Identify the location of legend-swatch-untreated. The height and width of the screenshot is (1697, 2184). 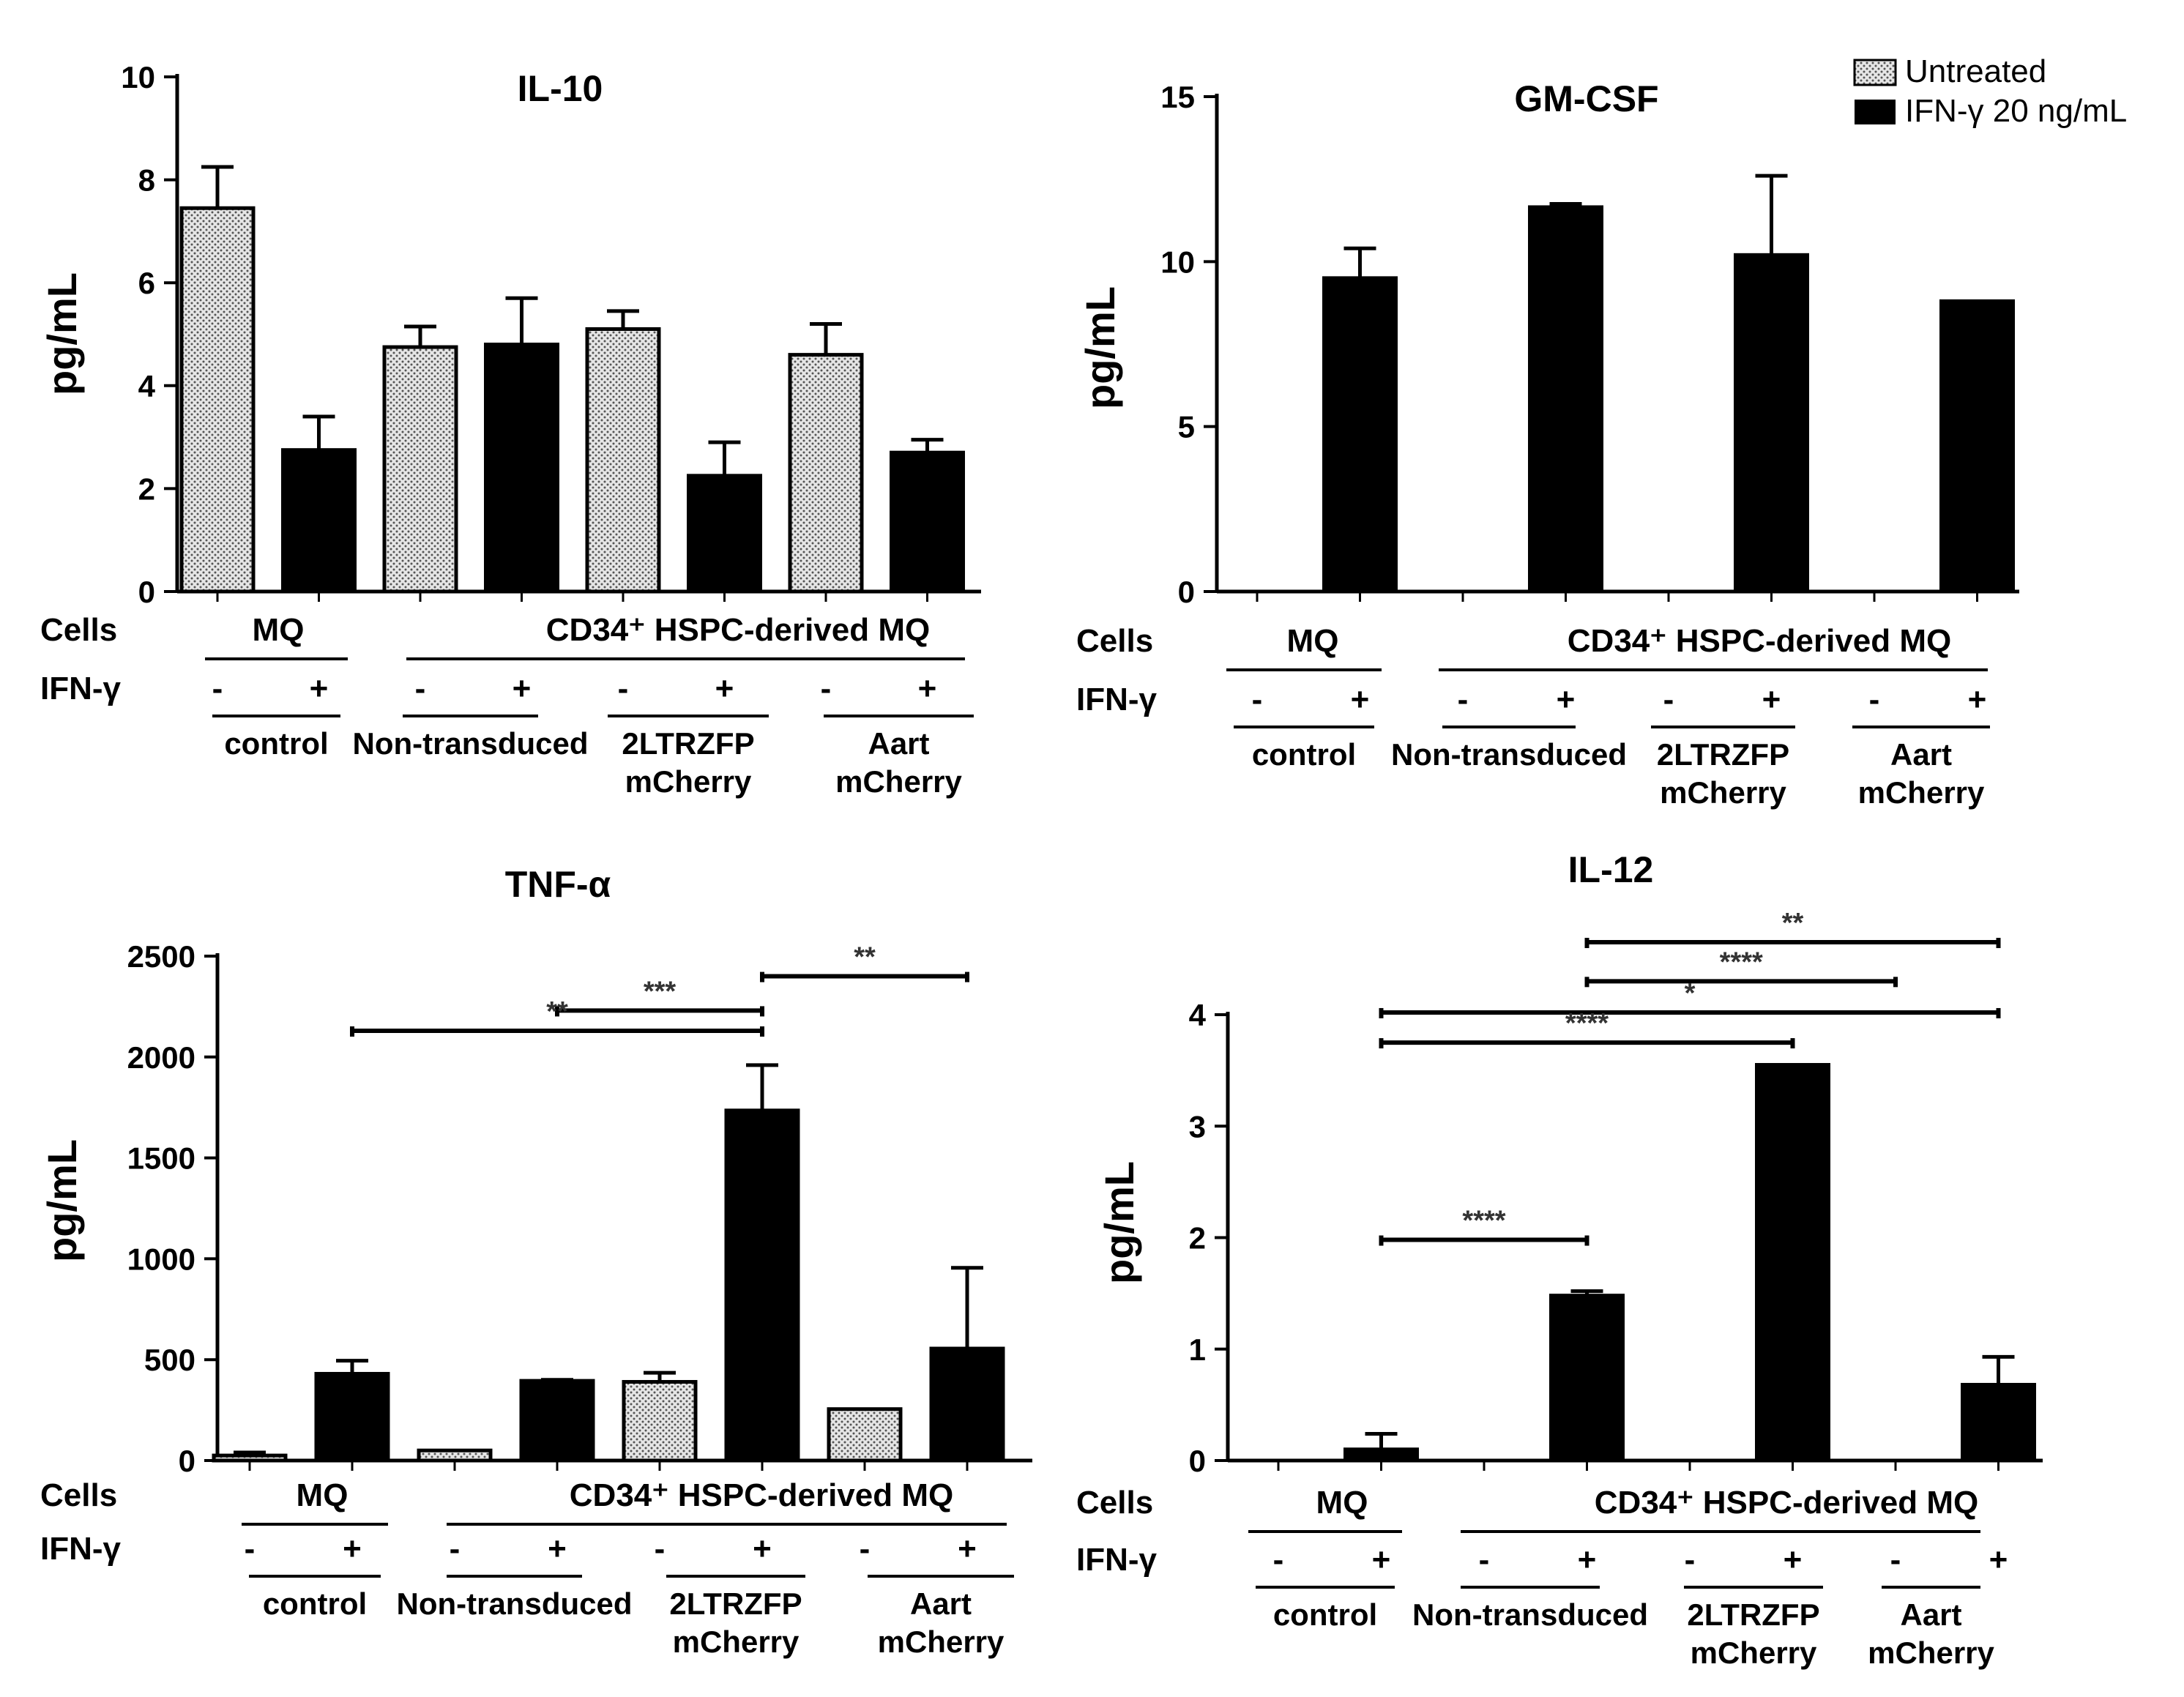
(1875, 72).